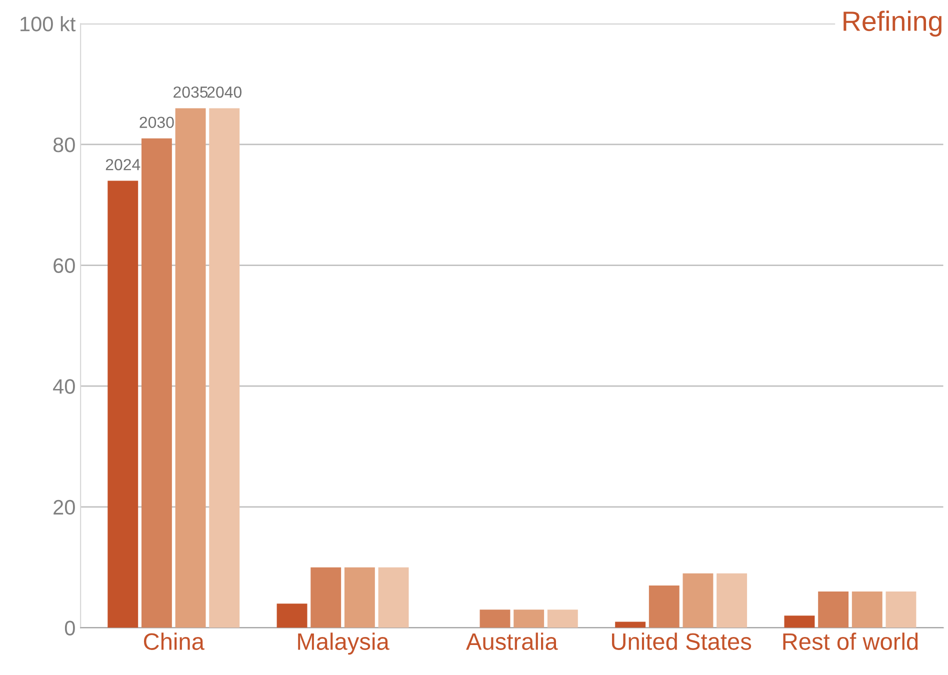 The height and width of the screenshot is (675, 948). Describe the element at coordinates (344, 643) in the screenshot. I see `x-tick-label: Malaysia` at that location.